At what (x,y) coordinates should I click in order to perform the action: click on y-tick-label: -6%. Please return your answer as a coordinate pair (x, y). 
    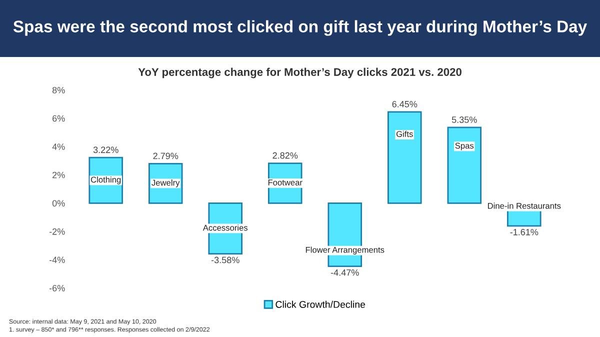
    Looking at the image, I should click on (57, 288).